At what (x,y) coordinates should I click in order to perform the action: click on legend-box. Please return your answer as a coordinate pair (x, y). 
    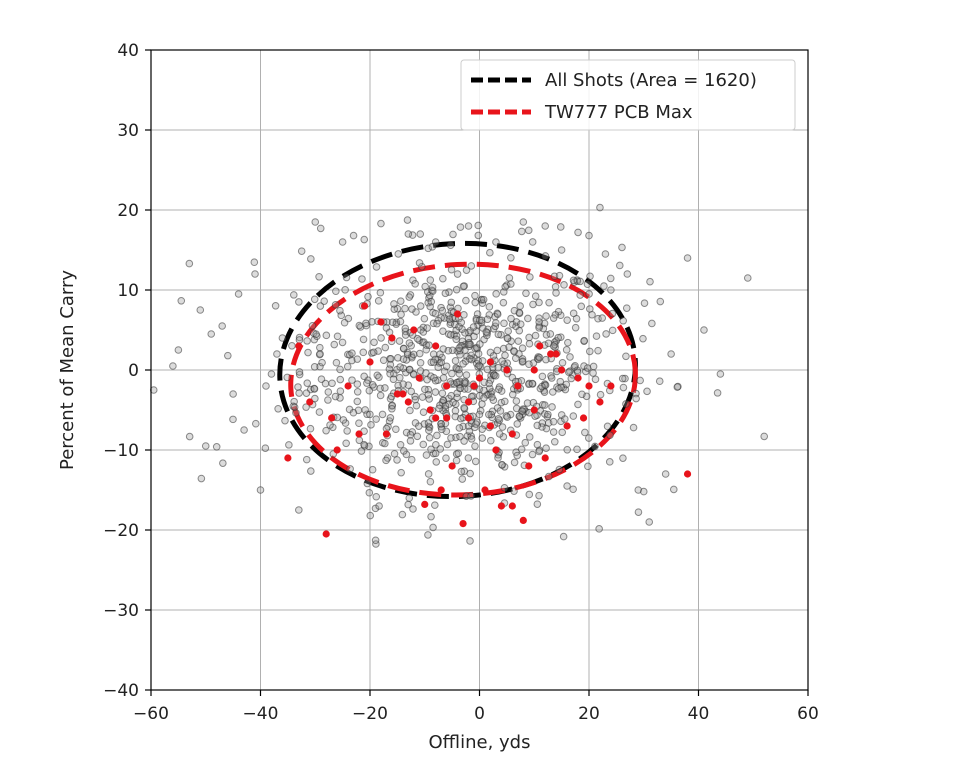
    Looking at the image, I should click on (628, 95).